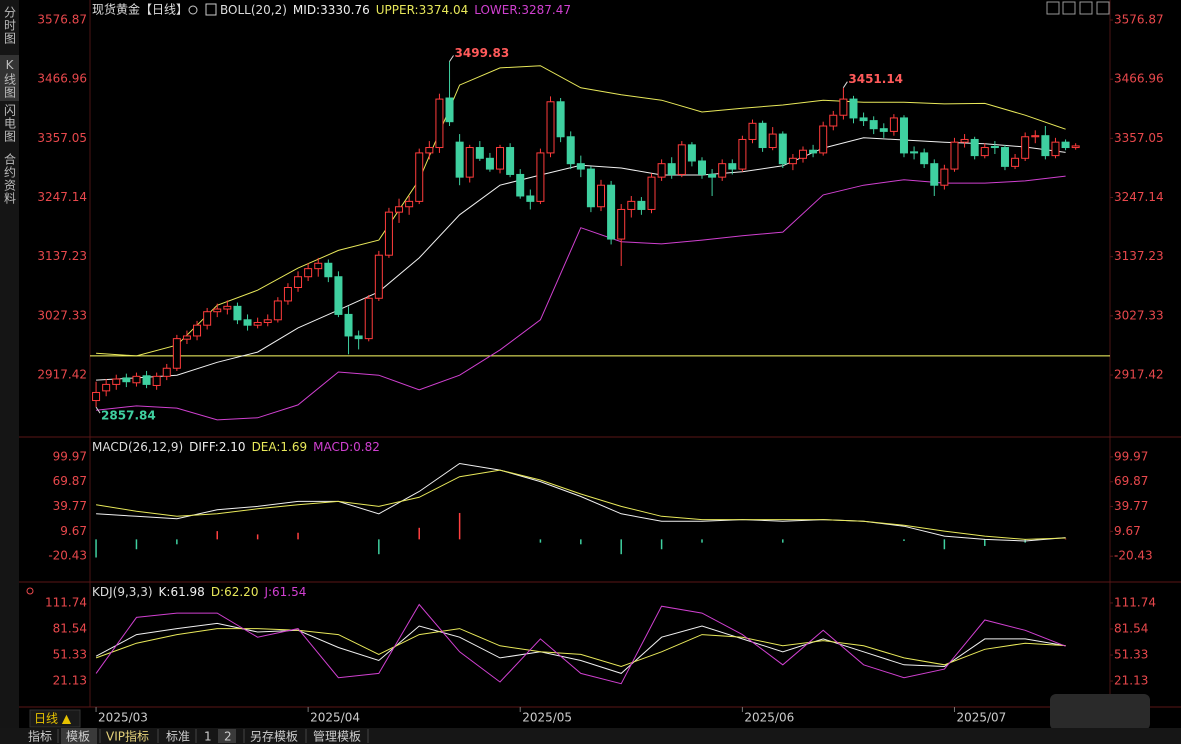 The height and width of the screenshot is (744, 1181). Describe the element at coordinates (10, 123) in the screenshot. I see `sidebar-tab: 闪电图` at that location.